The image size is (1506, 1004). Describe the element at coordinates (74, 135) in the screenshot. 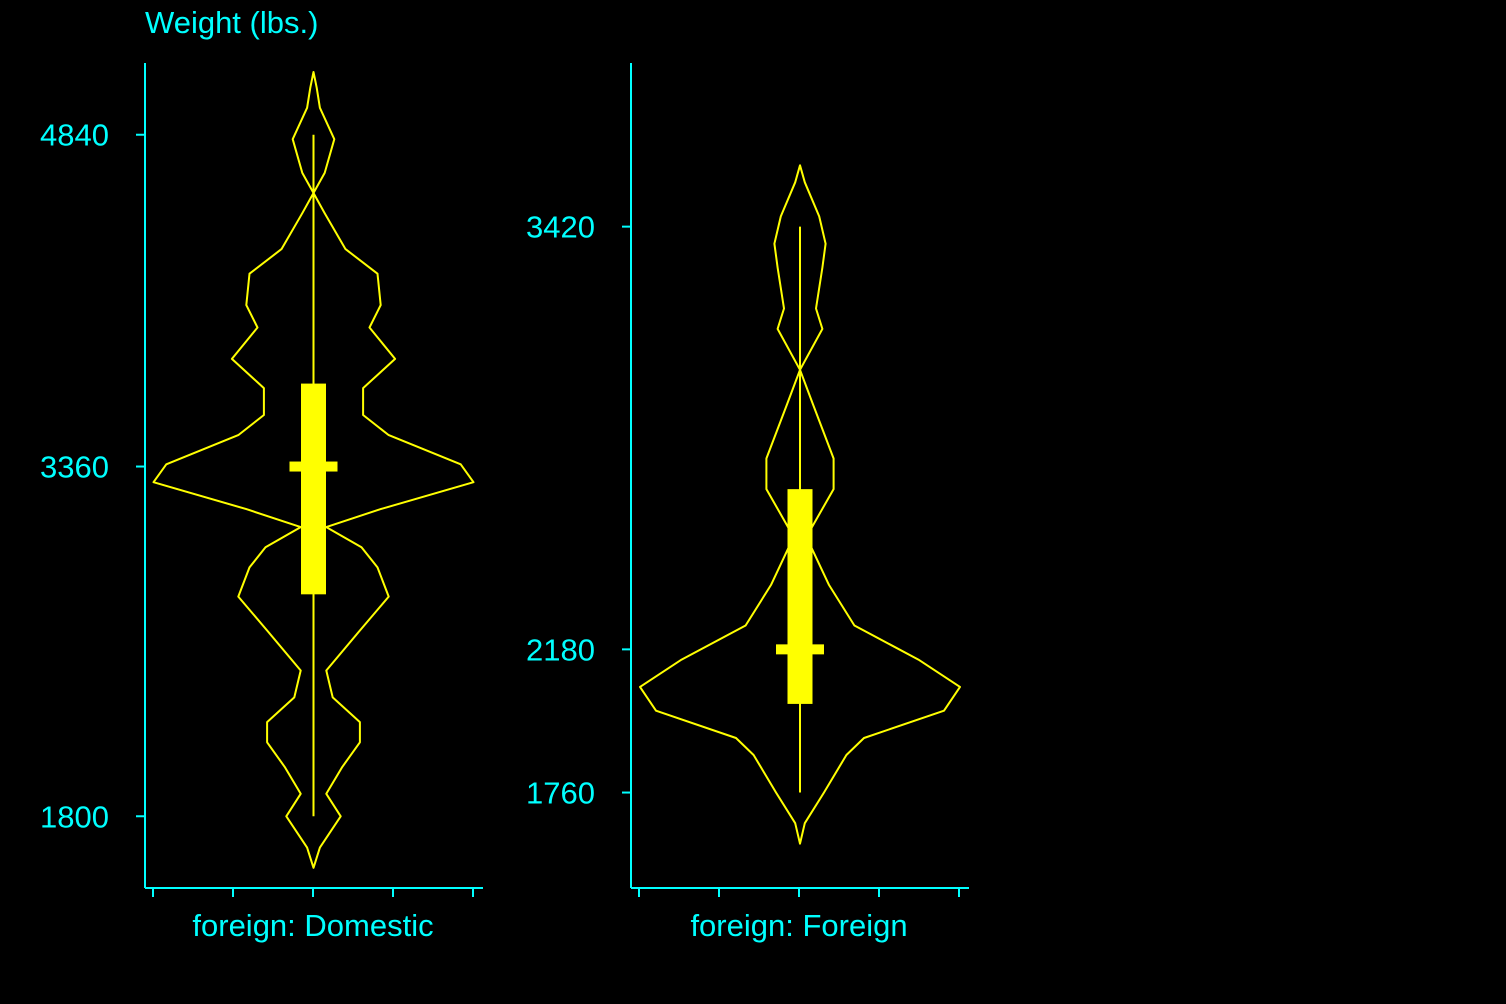

I see `y-tick-label: 4840` at that location.